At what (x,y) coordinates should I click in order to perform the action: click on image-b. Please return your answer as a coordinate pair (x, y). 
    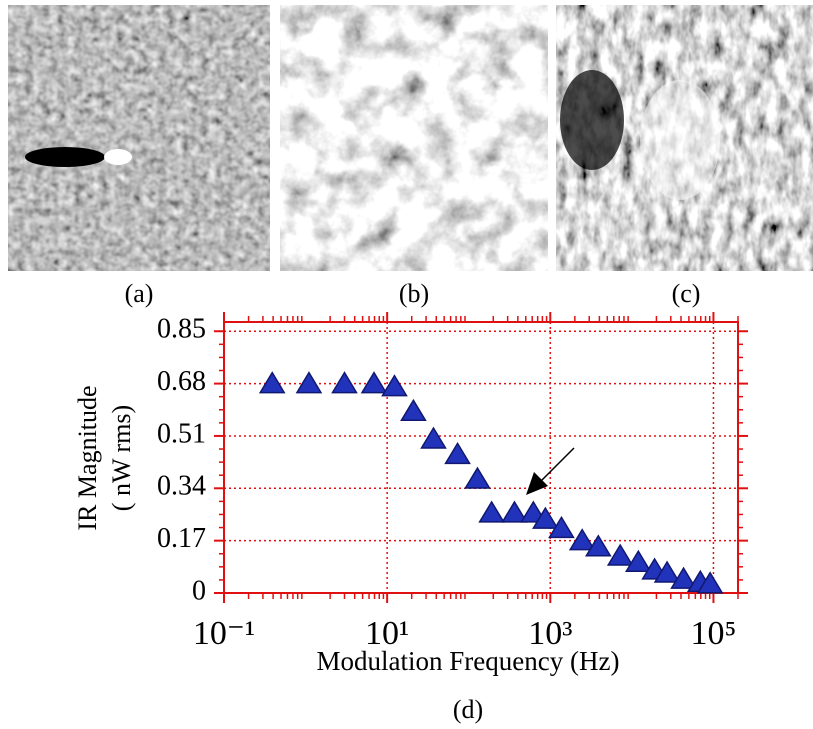
    Looking at the image, I should click on (414, 138).